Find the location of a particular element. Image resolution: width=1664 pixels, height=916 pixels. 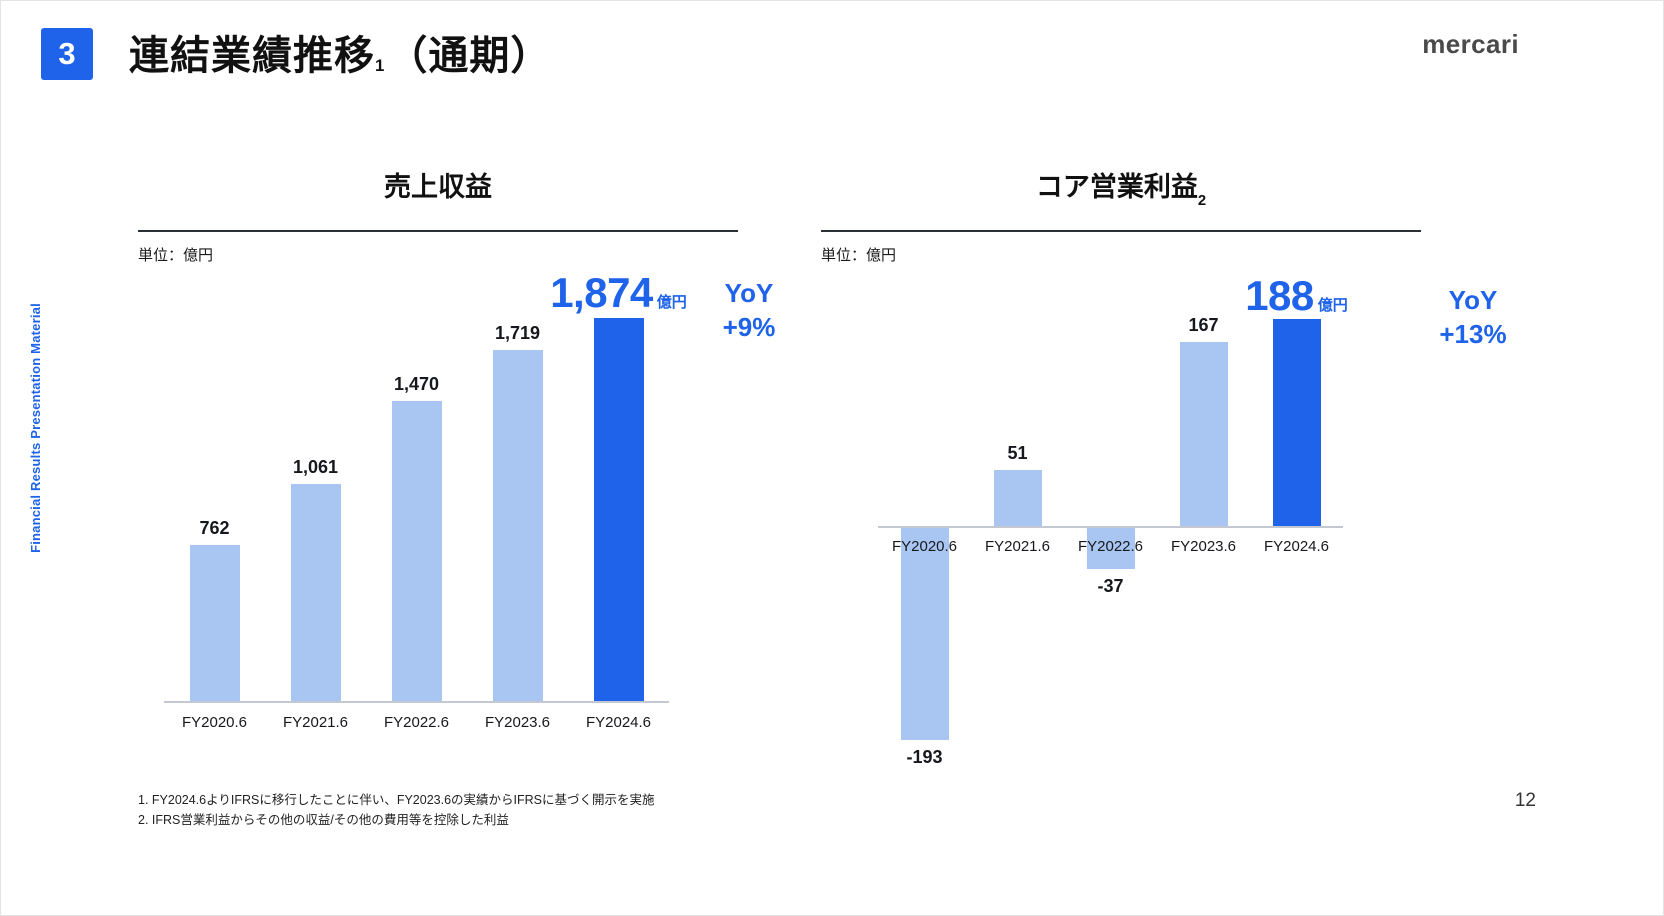

side-vertical-label: Financial Results Presentation Material is located at coordinates (35, 428).